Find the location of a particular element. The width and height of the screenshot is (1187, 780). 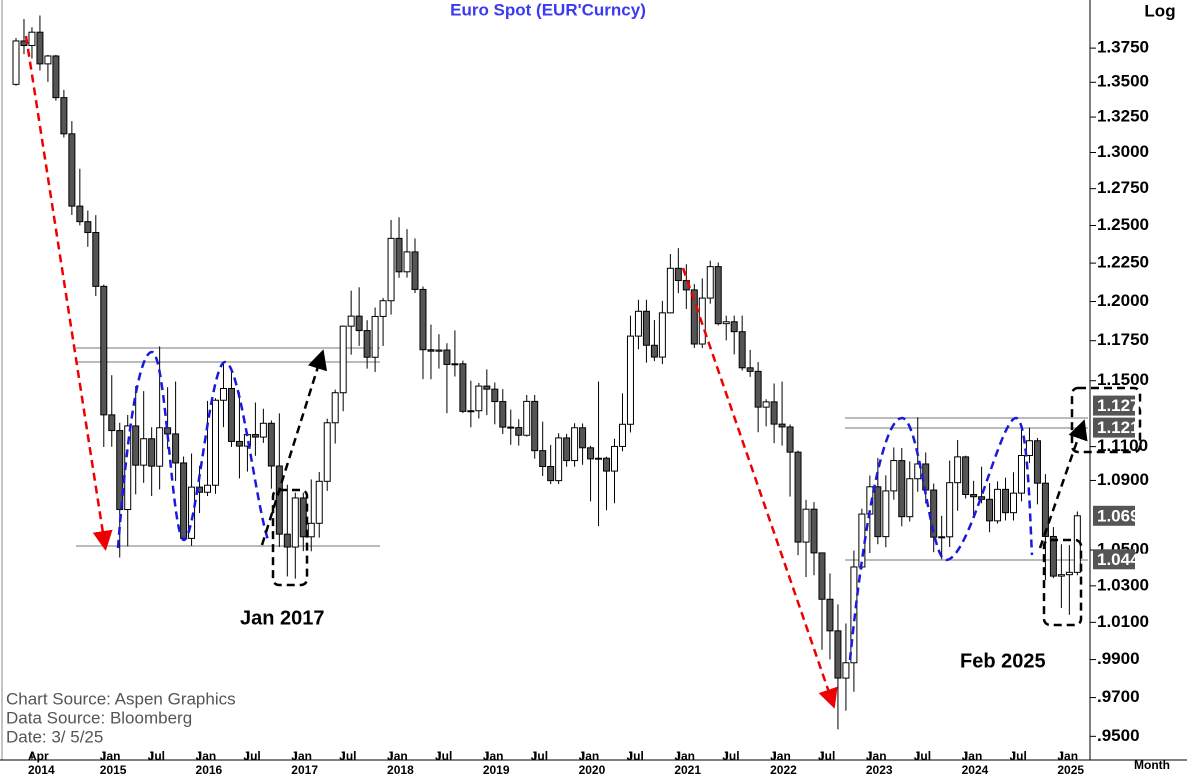

y-tick-label: 1.0300 is located at coordinates (1123, 584).